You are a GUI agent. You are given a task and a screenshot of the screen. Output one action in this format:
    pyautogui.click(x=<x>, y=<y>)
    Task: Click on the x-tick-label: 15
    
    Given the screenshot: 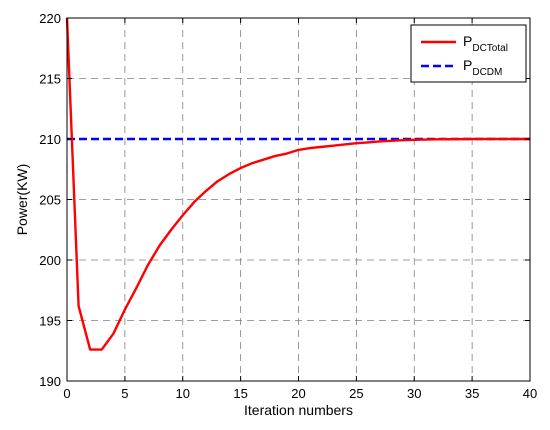 What is the action you would take?
    pyautogui.click(x=240, y=393)
    